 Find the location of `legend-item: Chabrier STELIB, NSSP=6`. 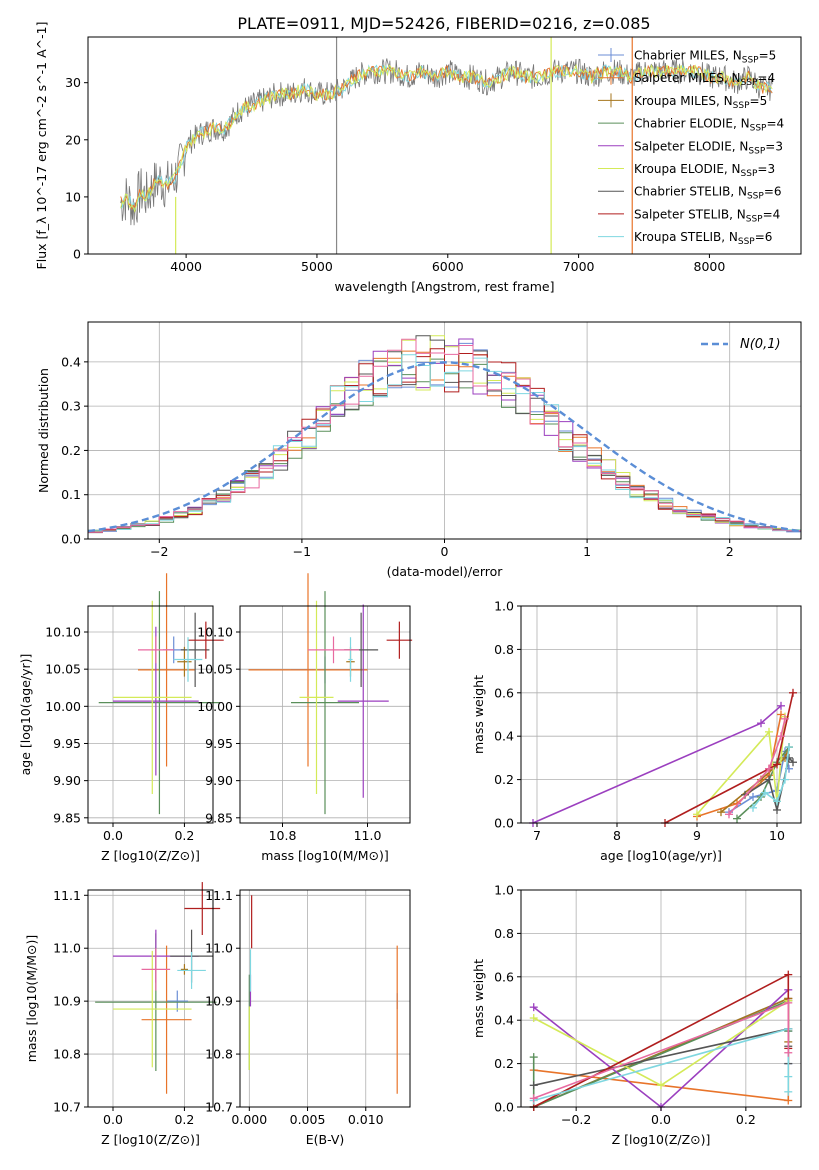

legend-item: Chabrier STELIB, NSSP=6 is located at coordinates (690, 193).